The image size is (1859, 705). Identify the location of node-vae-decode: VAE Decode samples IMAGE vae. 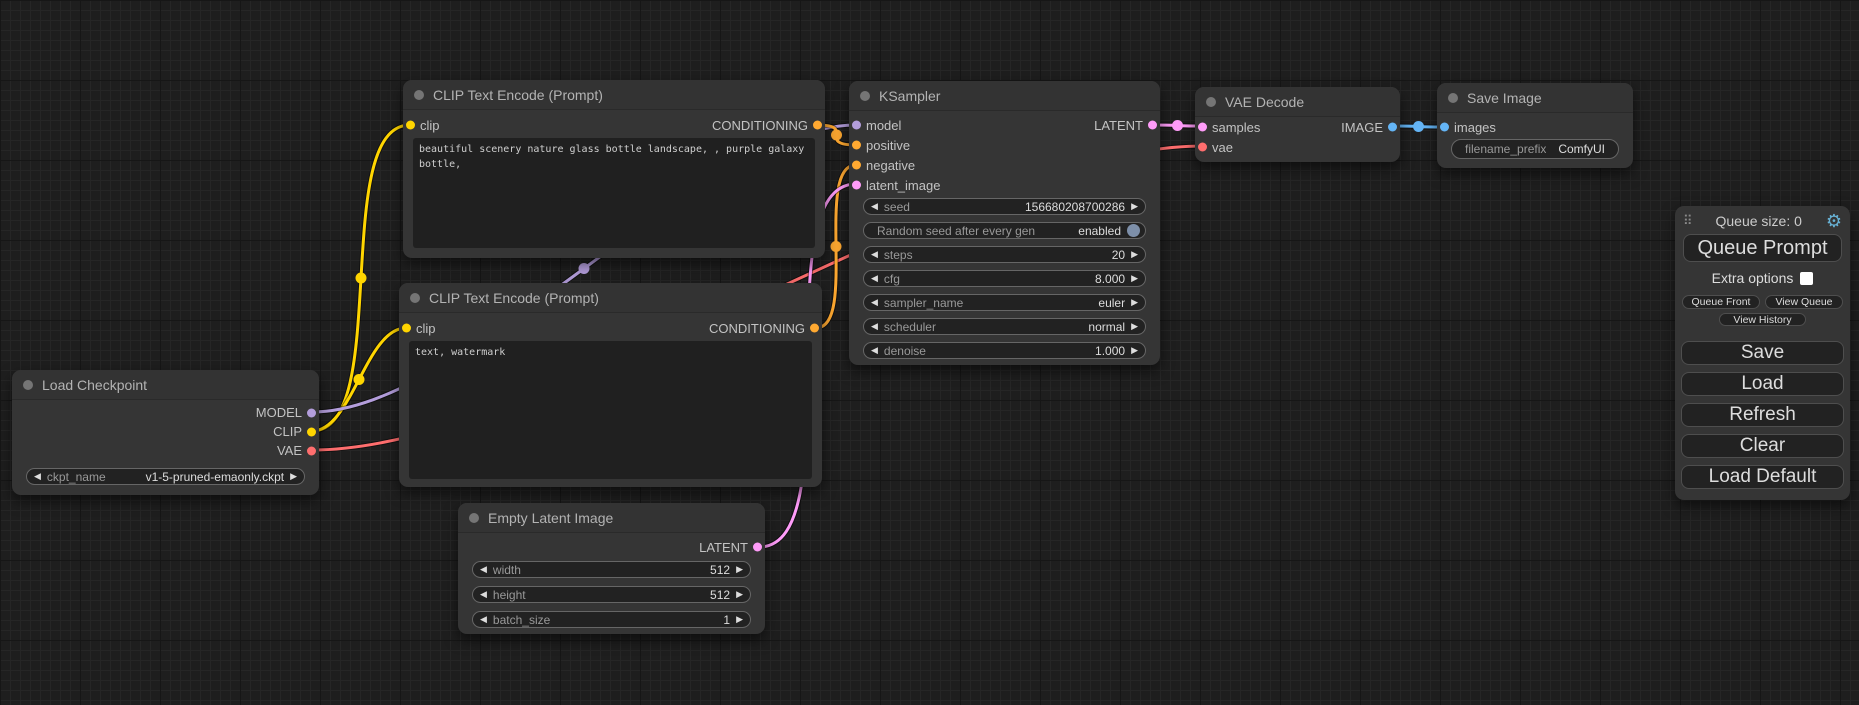
(1297, 124).